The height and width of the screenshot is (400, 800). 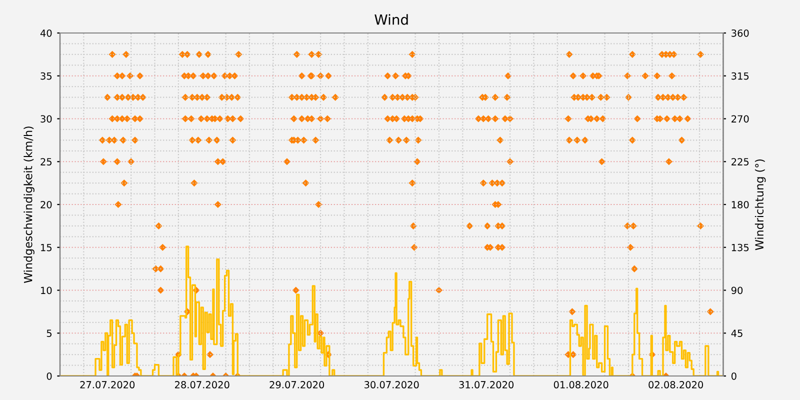 I want to click on y2-tick-label: 90, so click(x=737, y=290).